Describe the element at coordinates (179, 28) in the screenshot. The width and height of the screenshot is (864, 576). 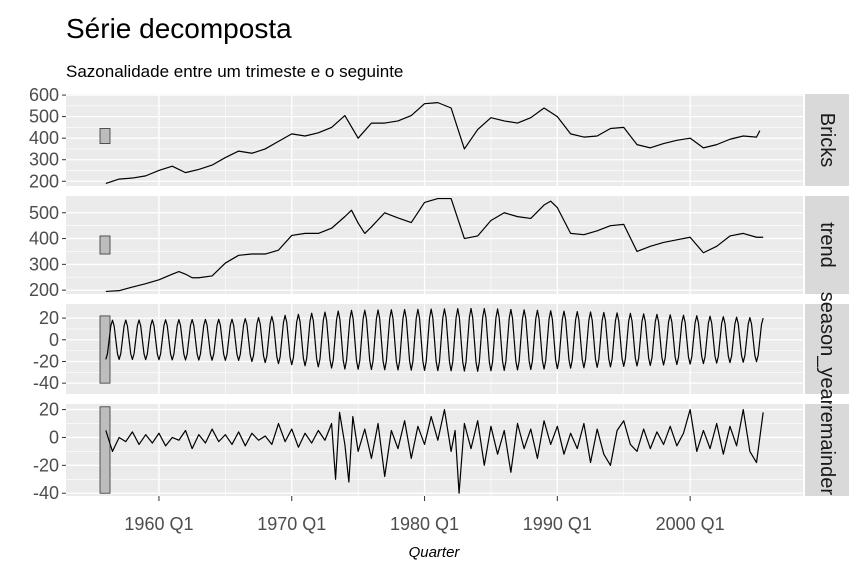
I see `chart-title: Série decomposta` at that location.